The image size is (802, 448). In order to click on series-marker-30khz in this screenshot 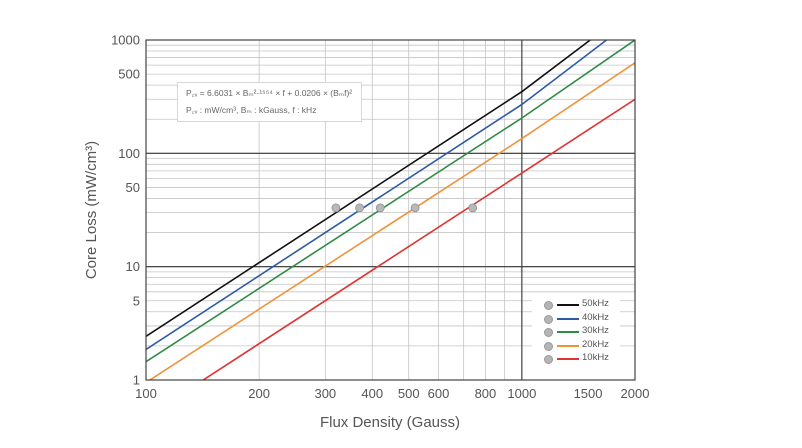, I will do `click(380, 208)`.